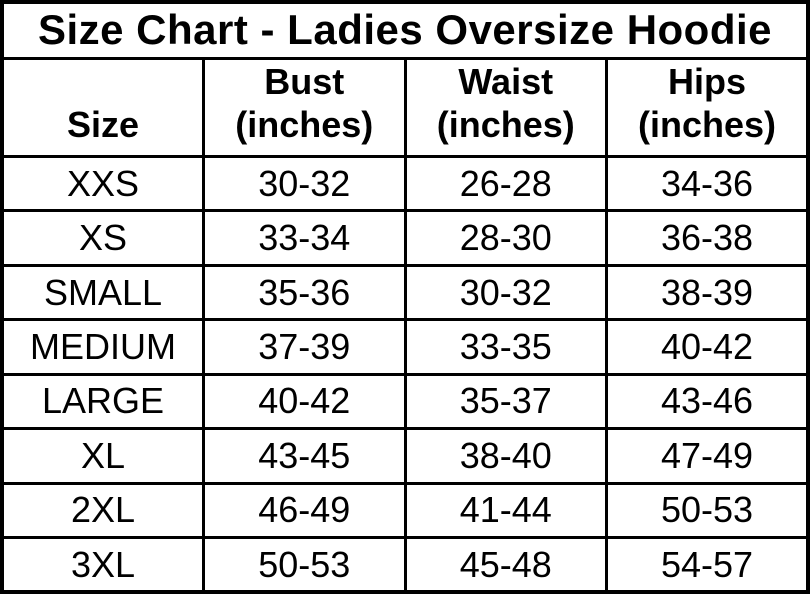  I want to click on waist-cell: 33-35, so click(505, 347).